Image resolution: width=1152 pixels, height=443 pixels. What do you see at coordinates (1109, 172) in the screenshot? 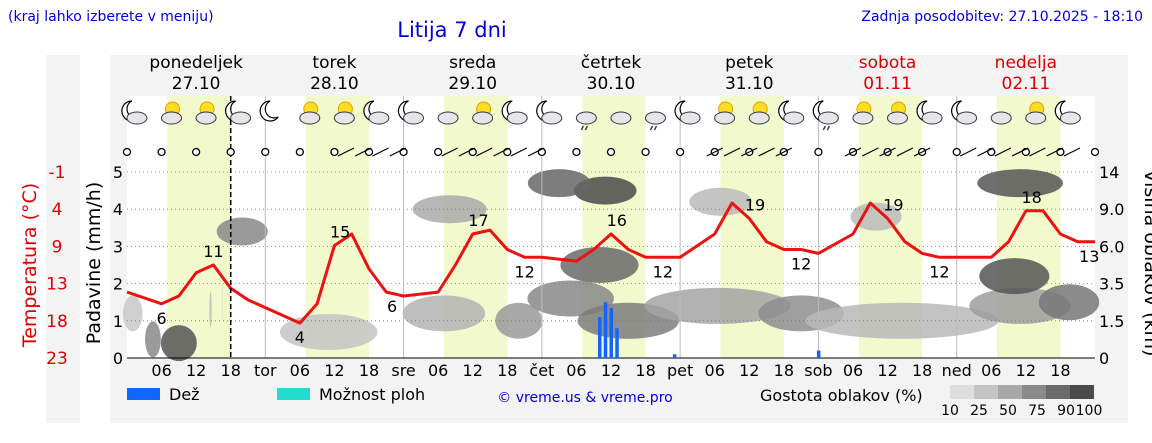
I see `cloud-height-tick: 14` at bounding box center [1109, 172].